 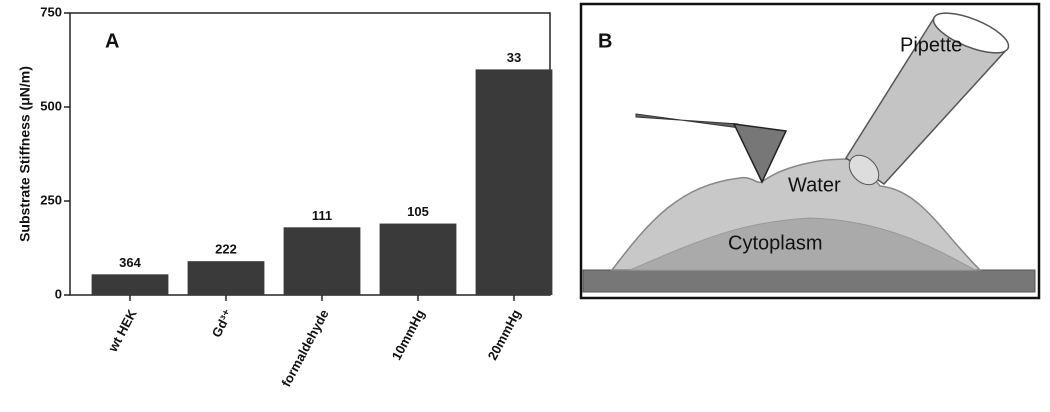 What do you see at coordinates (25, 154) in the screenshot?
I see `y-axis-label: Substrate Stiffness (μN/m)` at bounding box center [25, 154].